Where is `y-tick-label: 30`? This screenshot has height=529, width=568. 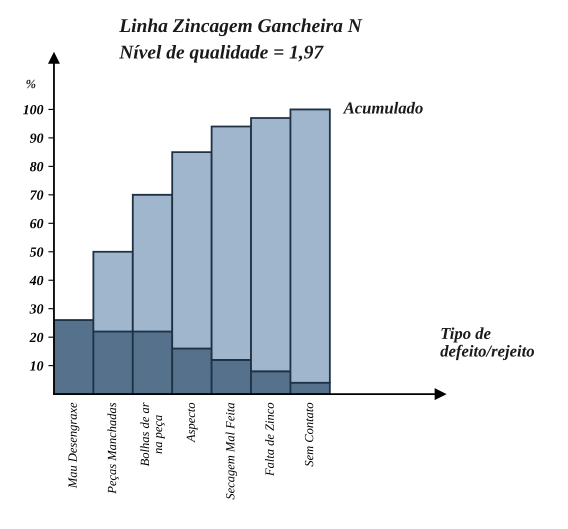
y-tick-label: 30 is located at coordinates (37, 309).